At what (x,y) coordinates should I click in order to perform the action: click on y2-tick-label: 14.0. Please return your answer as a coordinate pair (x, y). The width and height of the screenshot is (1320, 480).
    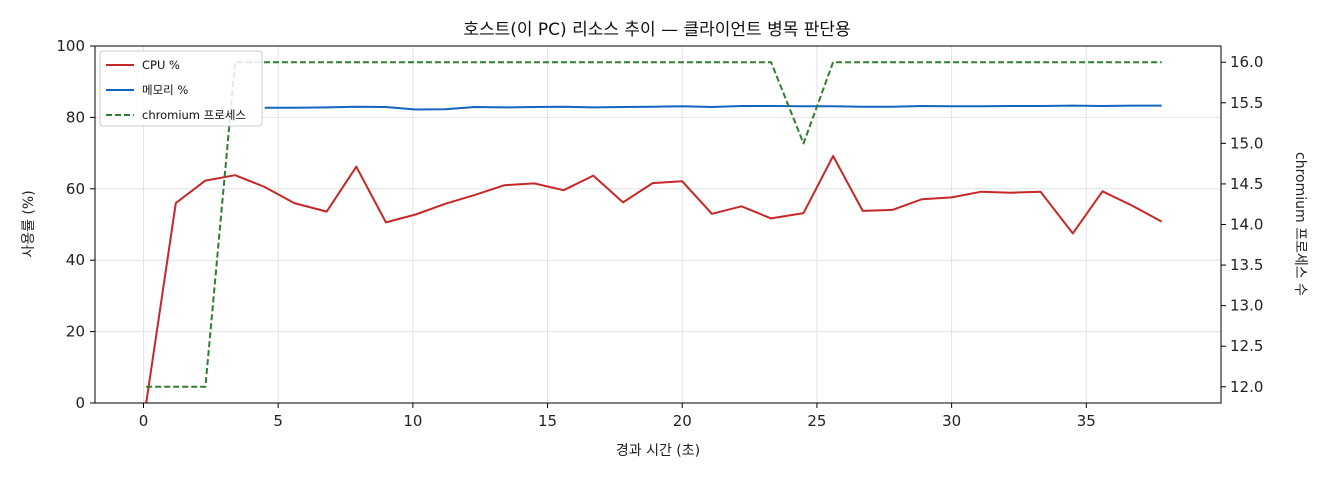
    Looking at the image, I should click on (1246, 225).